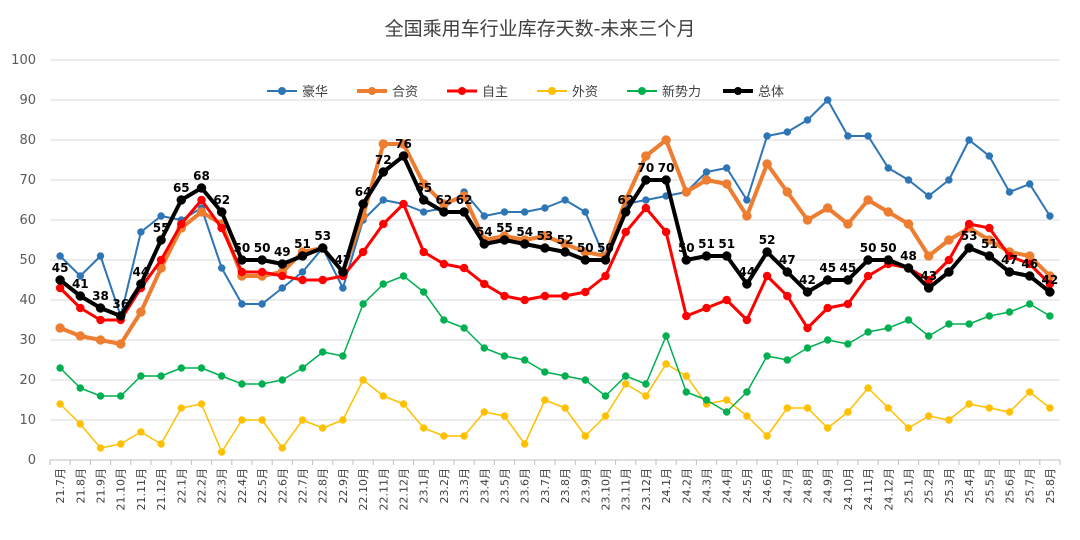  Describe the element at coordinates (27, 300) in the screenshot. I see `y-tick-label: 40` at that location.